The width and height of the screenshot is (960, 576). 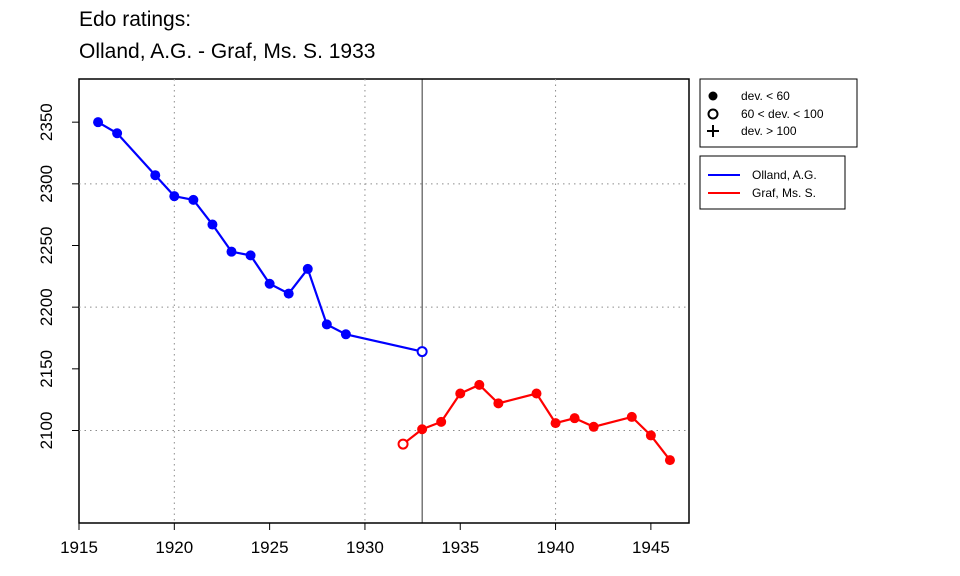 What do you see at coordinates (713, 96) in the screenshot?
I see `legend-filled-circle-icon` at bounding box center [713, 96].